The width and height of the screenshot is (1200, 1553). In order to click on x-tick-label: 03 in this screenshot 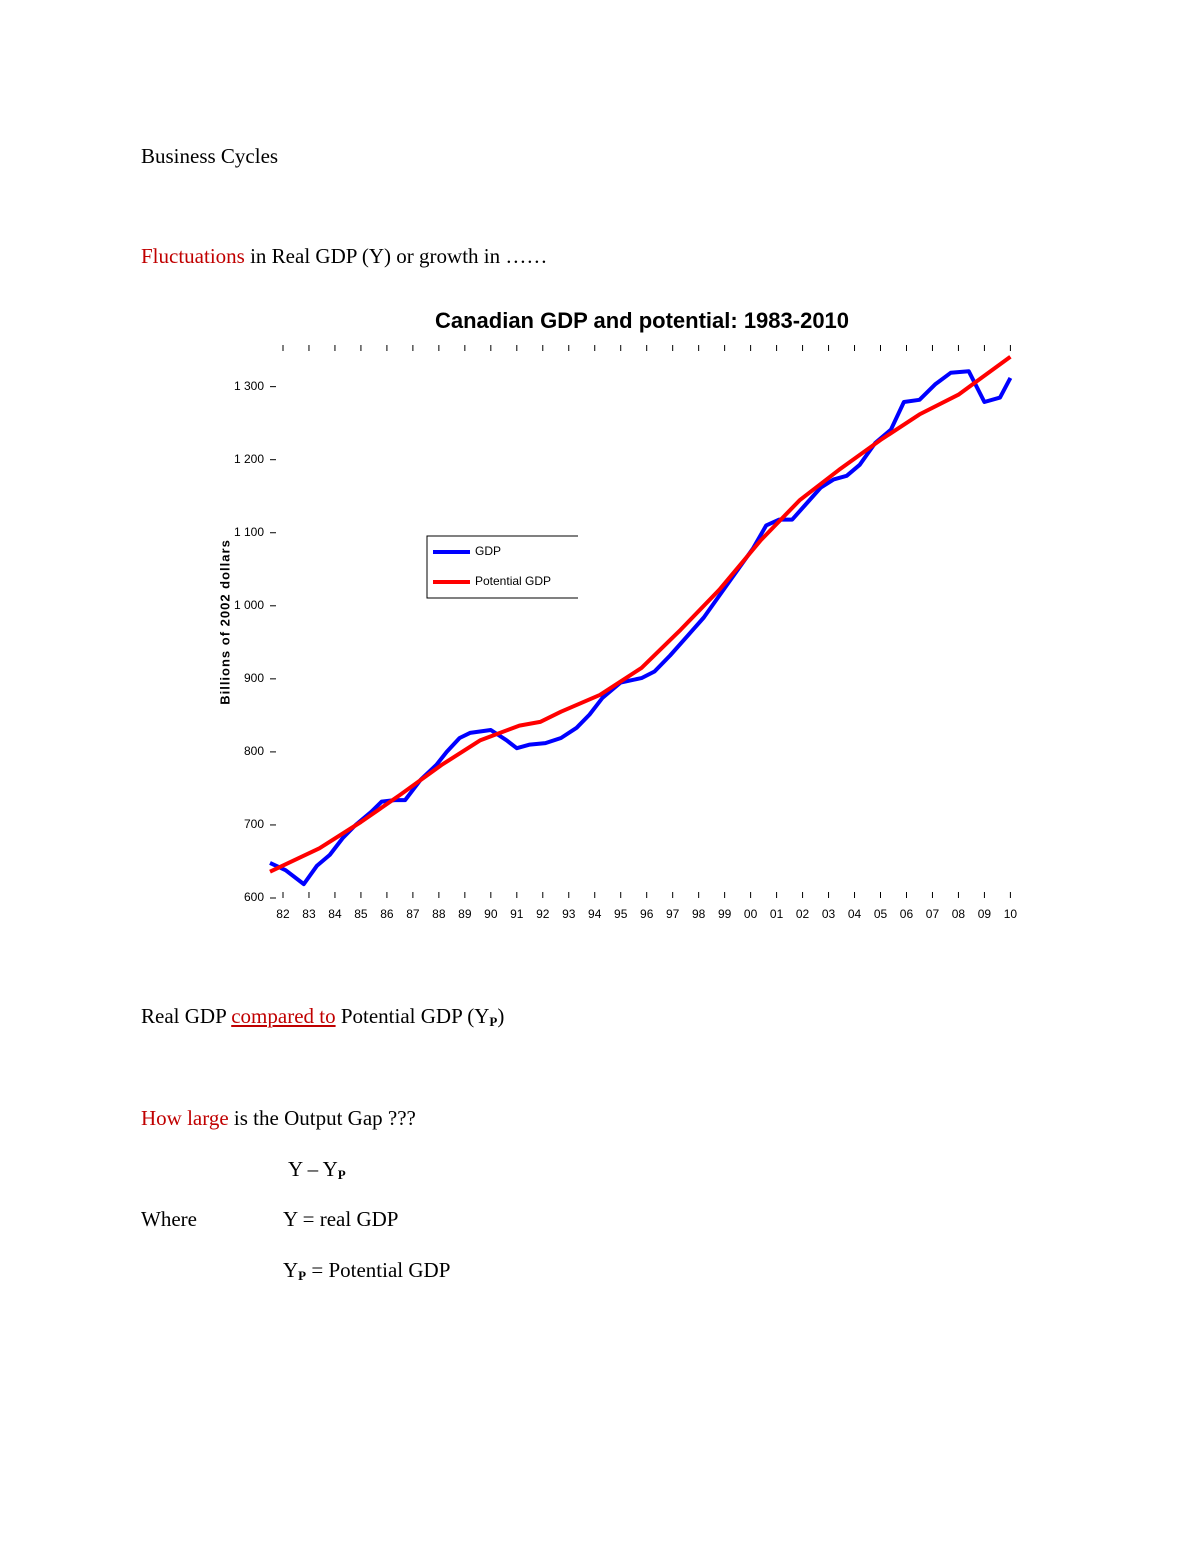, I will do `click(829, 914)`.